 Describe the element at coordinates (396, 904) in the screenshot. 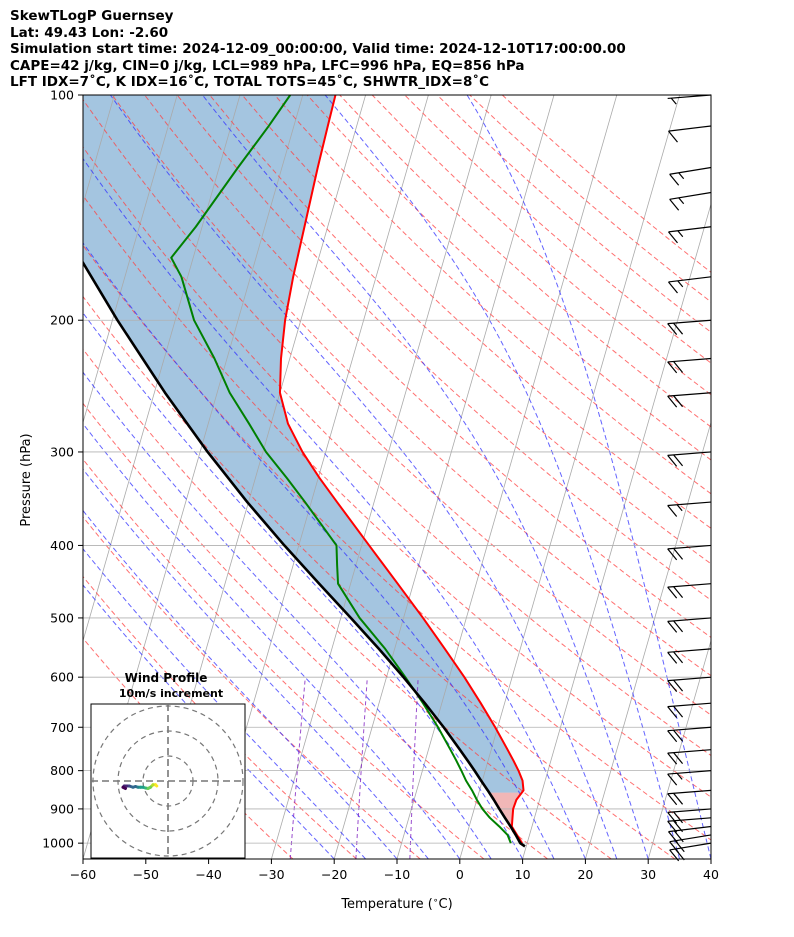

I see `x-axis-label: Temperature (∘C)` at that location.